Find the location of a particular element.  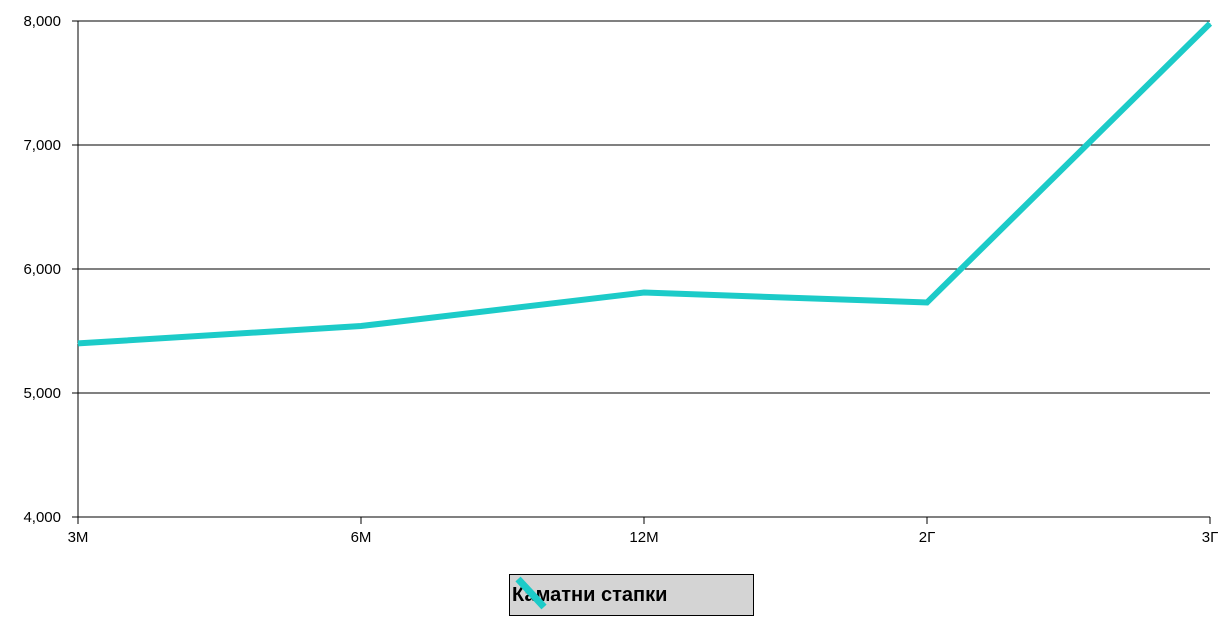

y-tick-label: 4,000 is located at coordinates (42, 517).